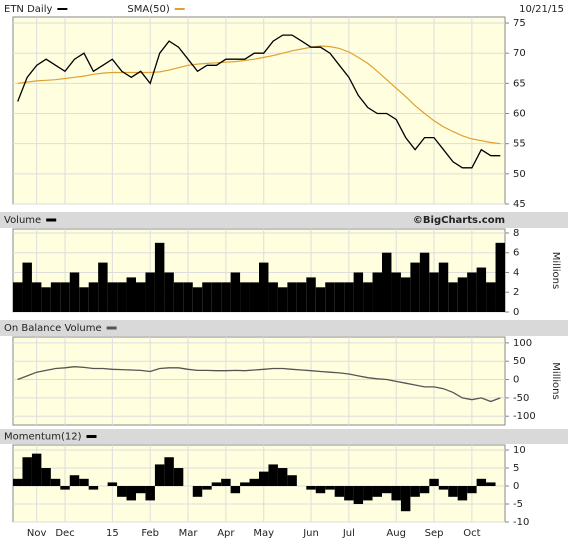  I want to click on y-tick-label: 55, so click(519, 144).